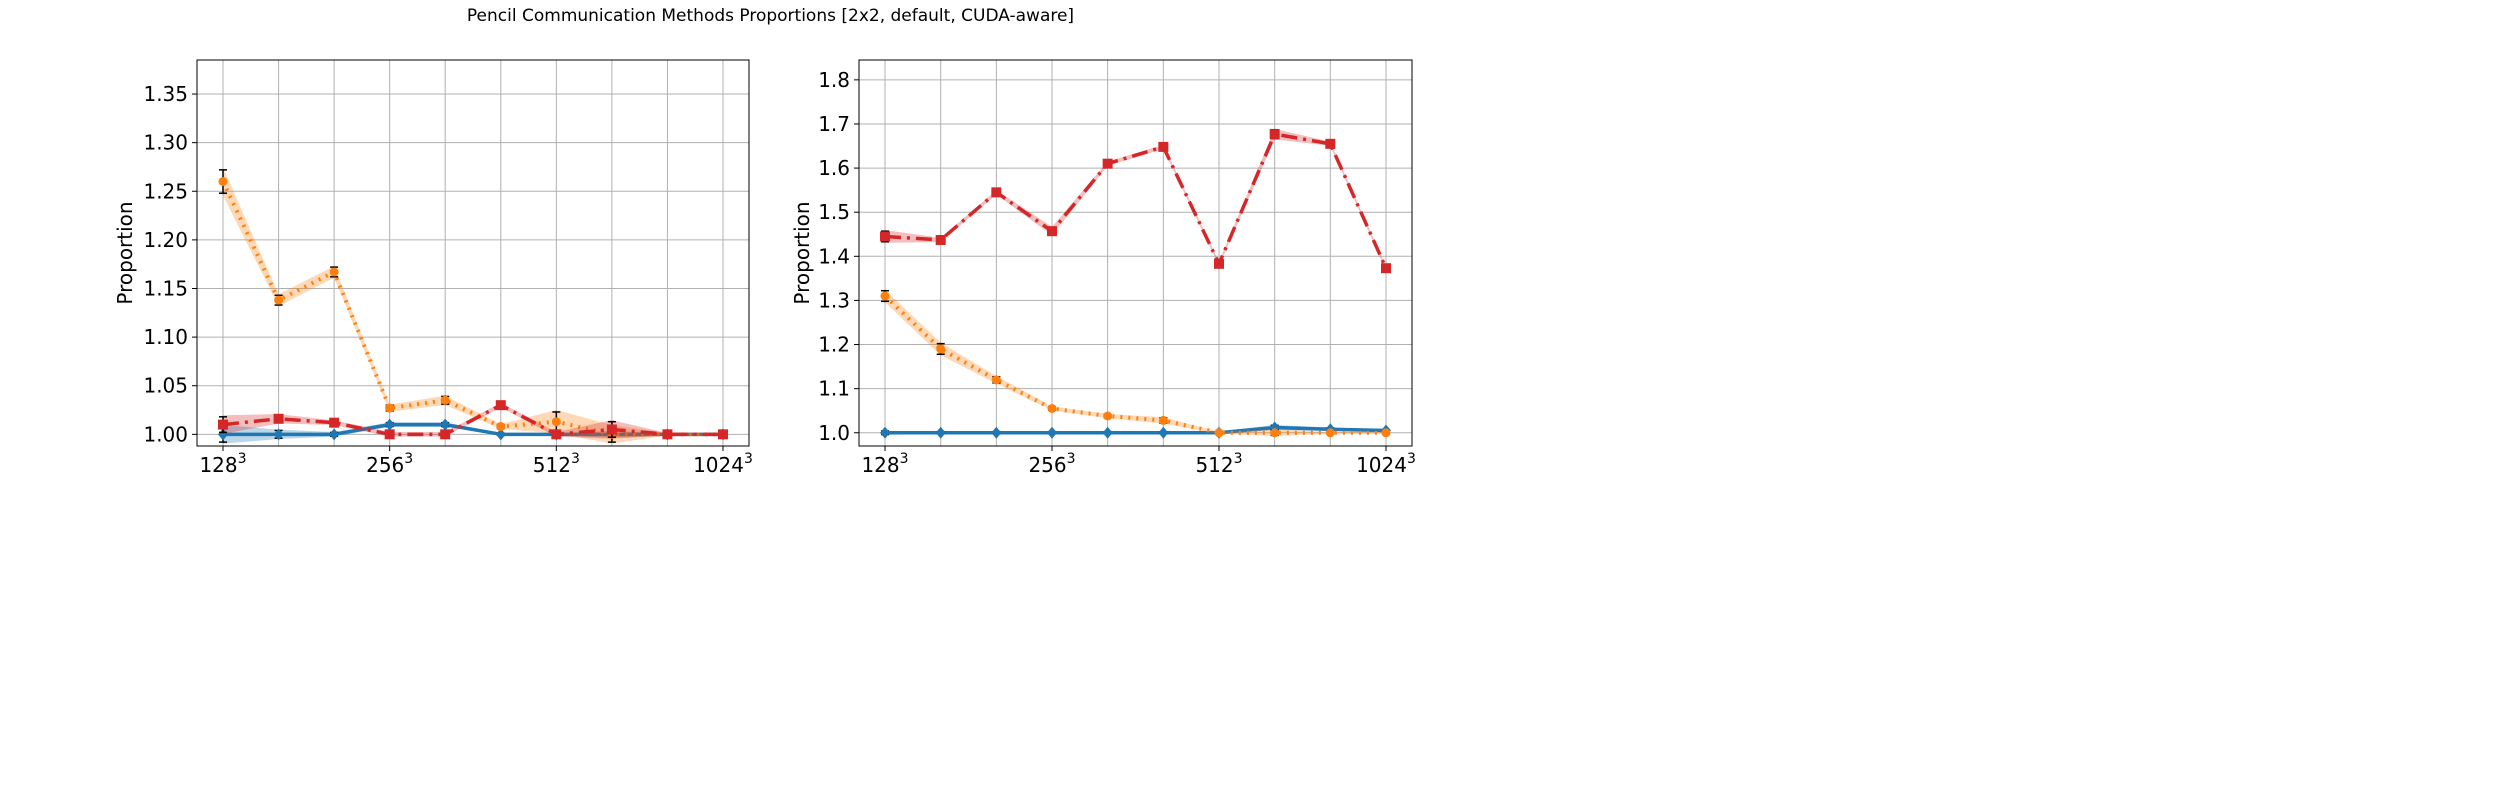  Describe the element at coordinates (834, 168) in the screenshot. I see `y-tick-label: 1.6` at that location.